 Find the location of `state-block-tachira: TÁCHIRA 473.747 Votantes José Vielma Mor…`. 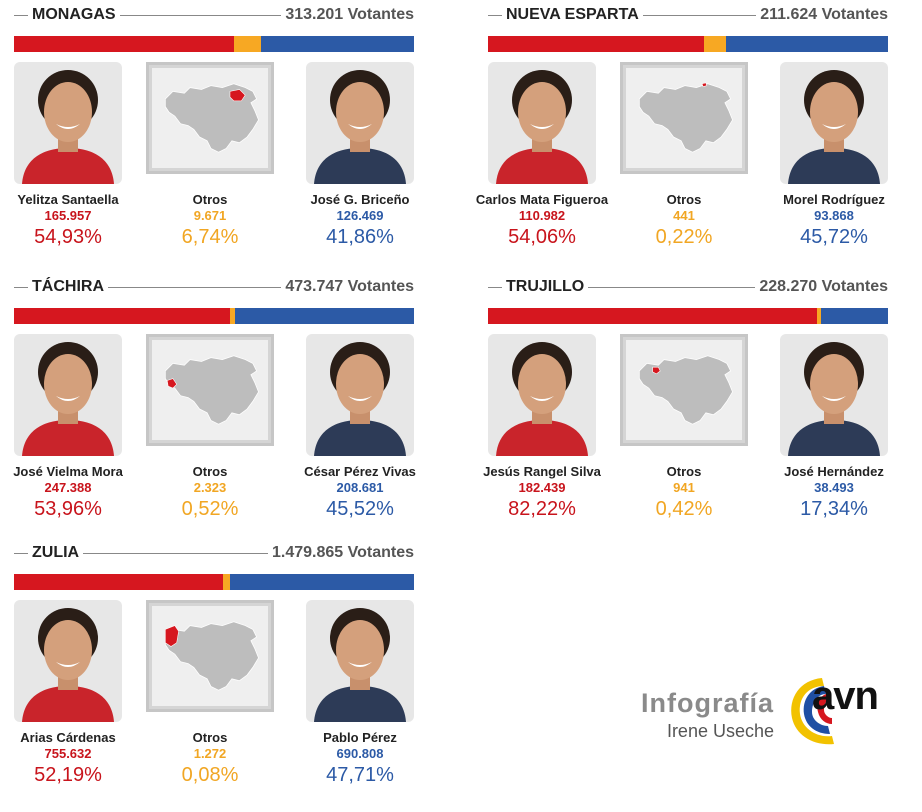

state-block-tachira: TÁCHIRA 473.747 Votantes José Vielma Mor… is located at coordinates (214, 411).